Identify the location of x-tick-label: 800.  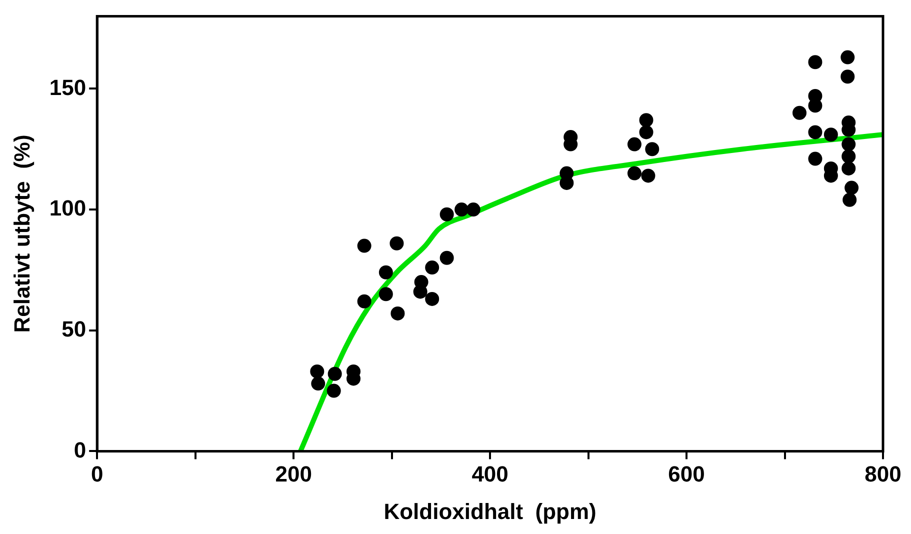
(883, 473).